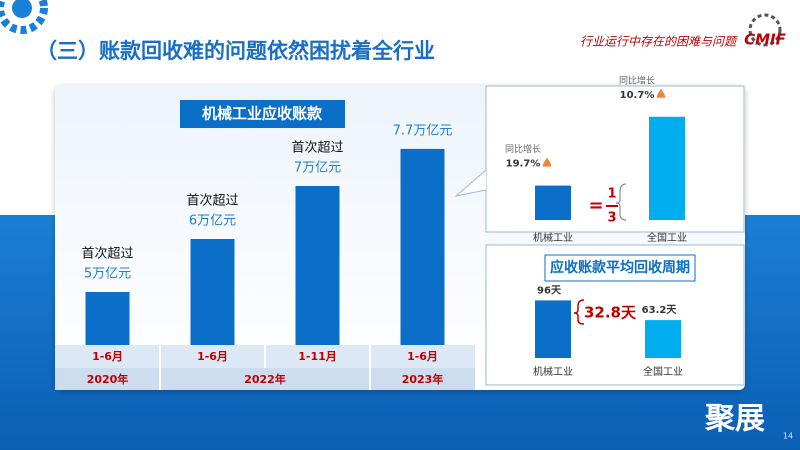  Describe the element at coordinates (235, 51) in the screenshot. I see `slide-title: （三）账款回收难的问题依然困扰着全行业` at that location.